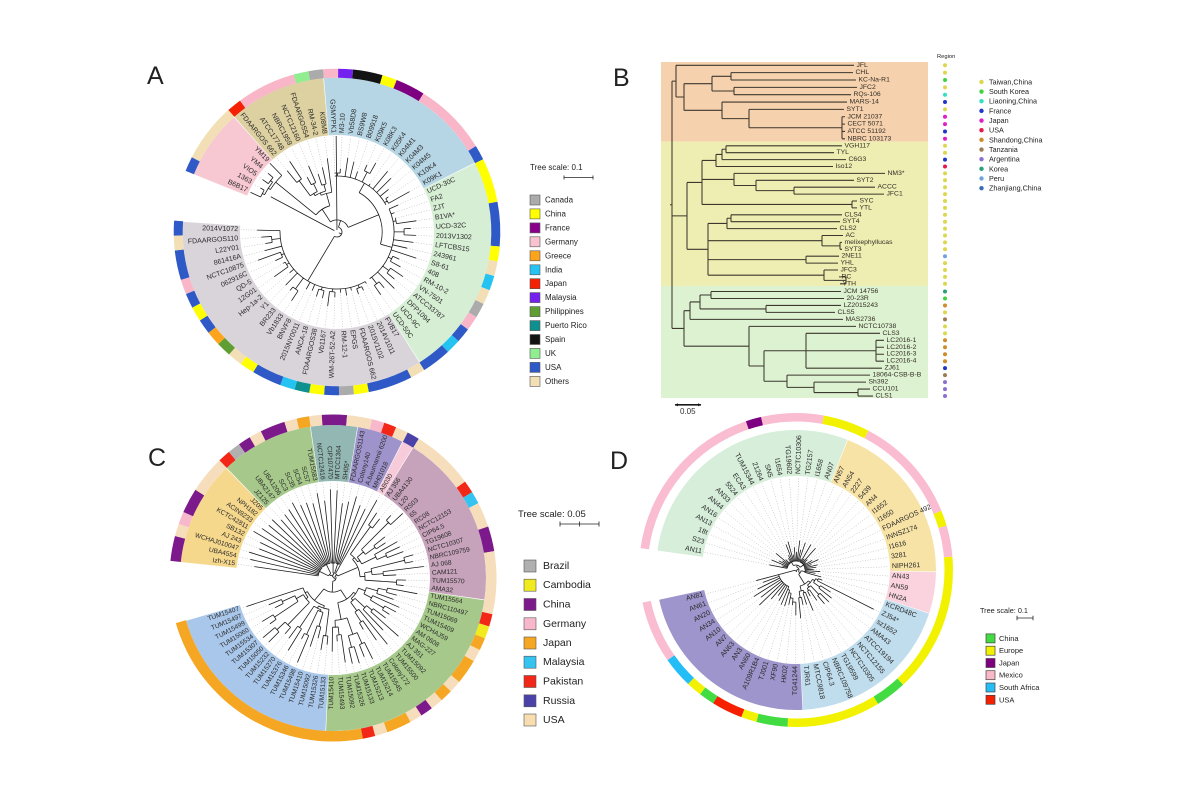 Image resolution: width=1200 pixels, height=800 pixels. I want to click on svg-text: NBRC 103173, so click(870, 138).